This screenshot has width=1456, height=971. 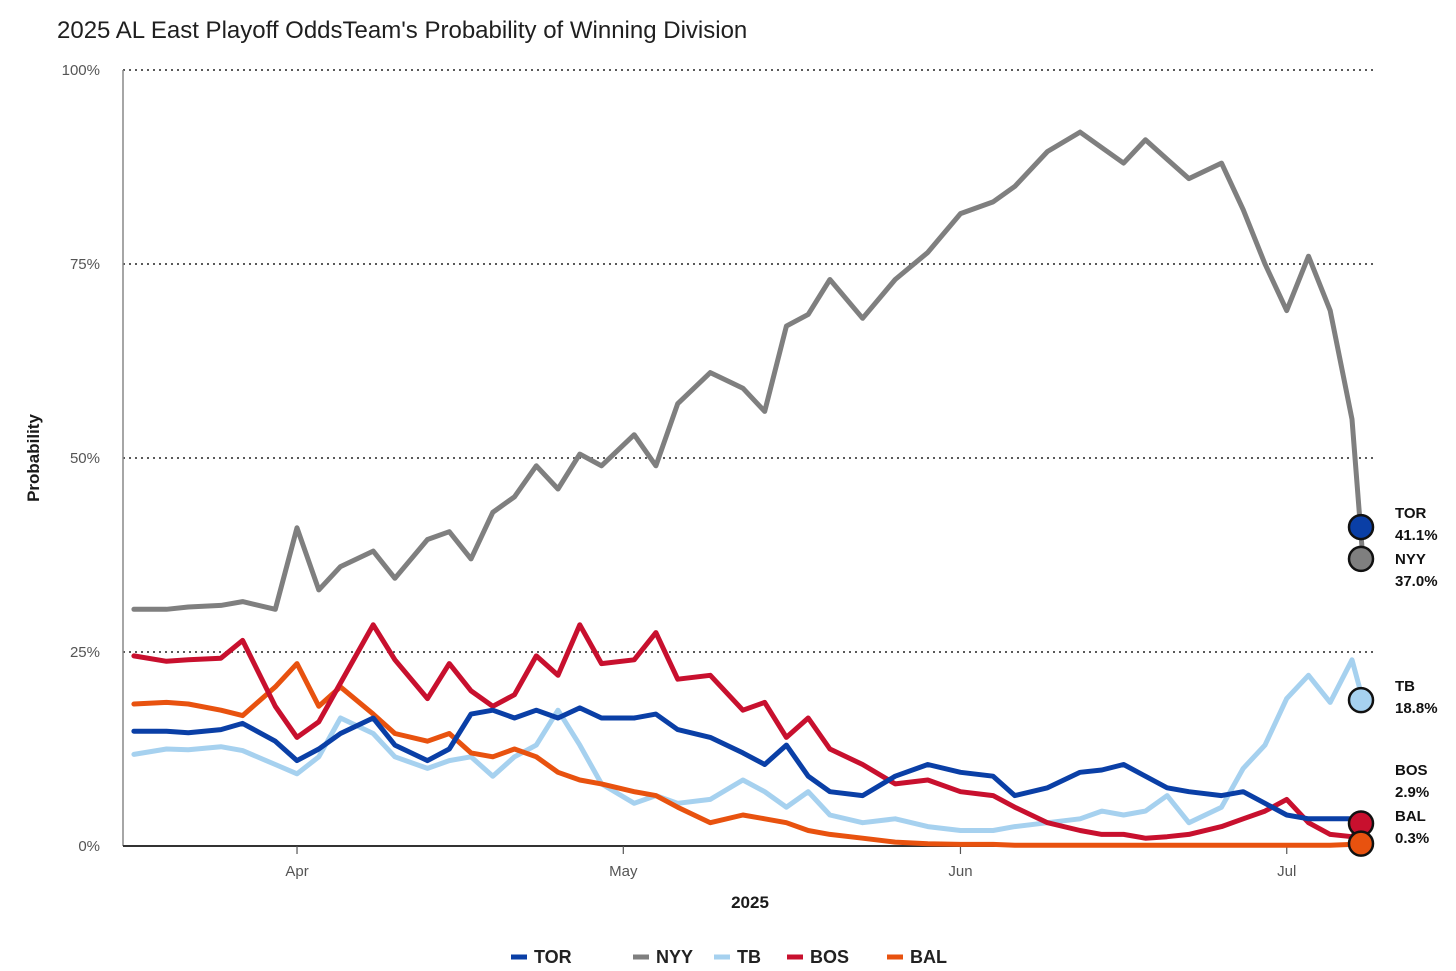 I want to click on x-tick-labels: Apr May Jun Jul, so click(x=790, y=863).